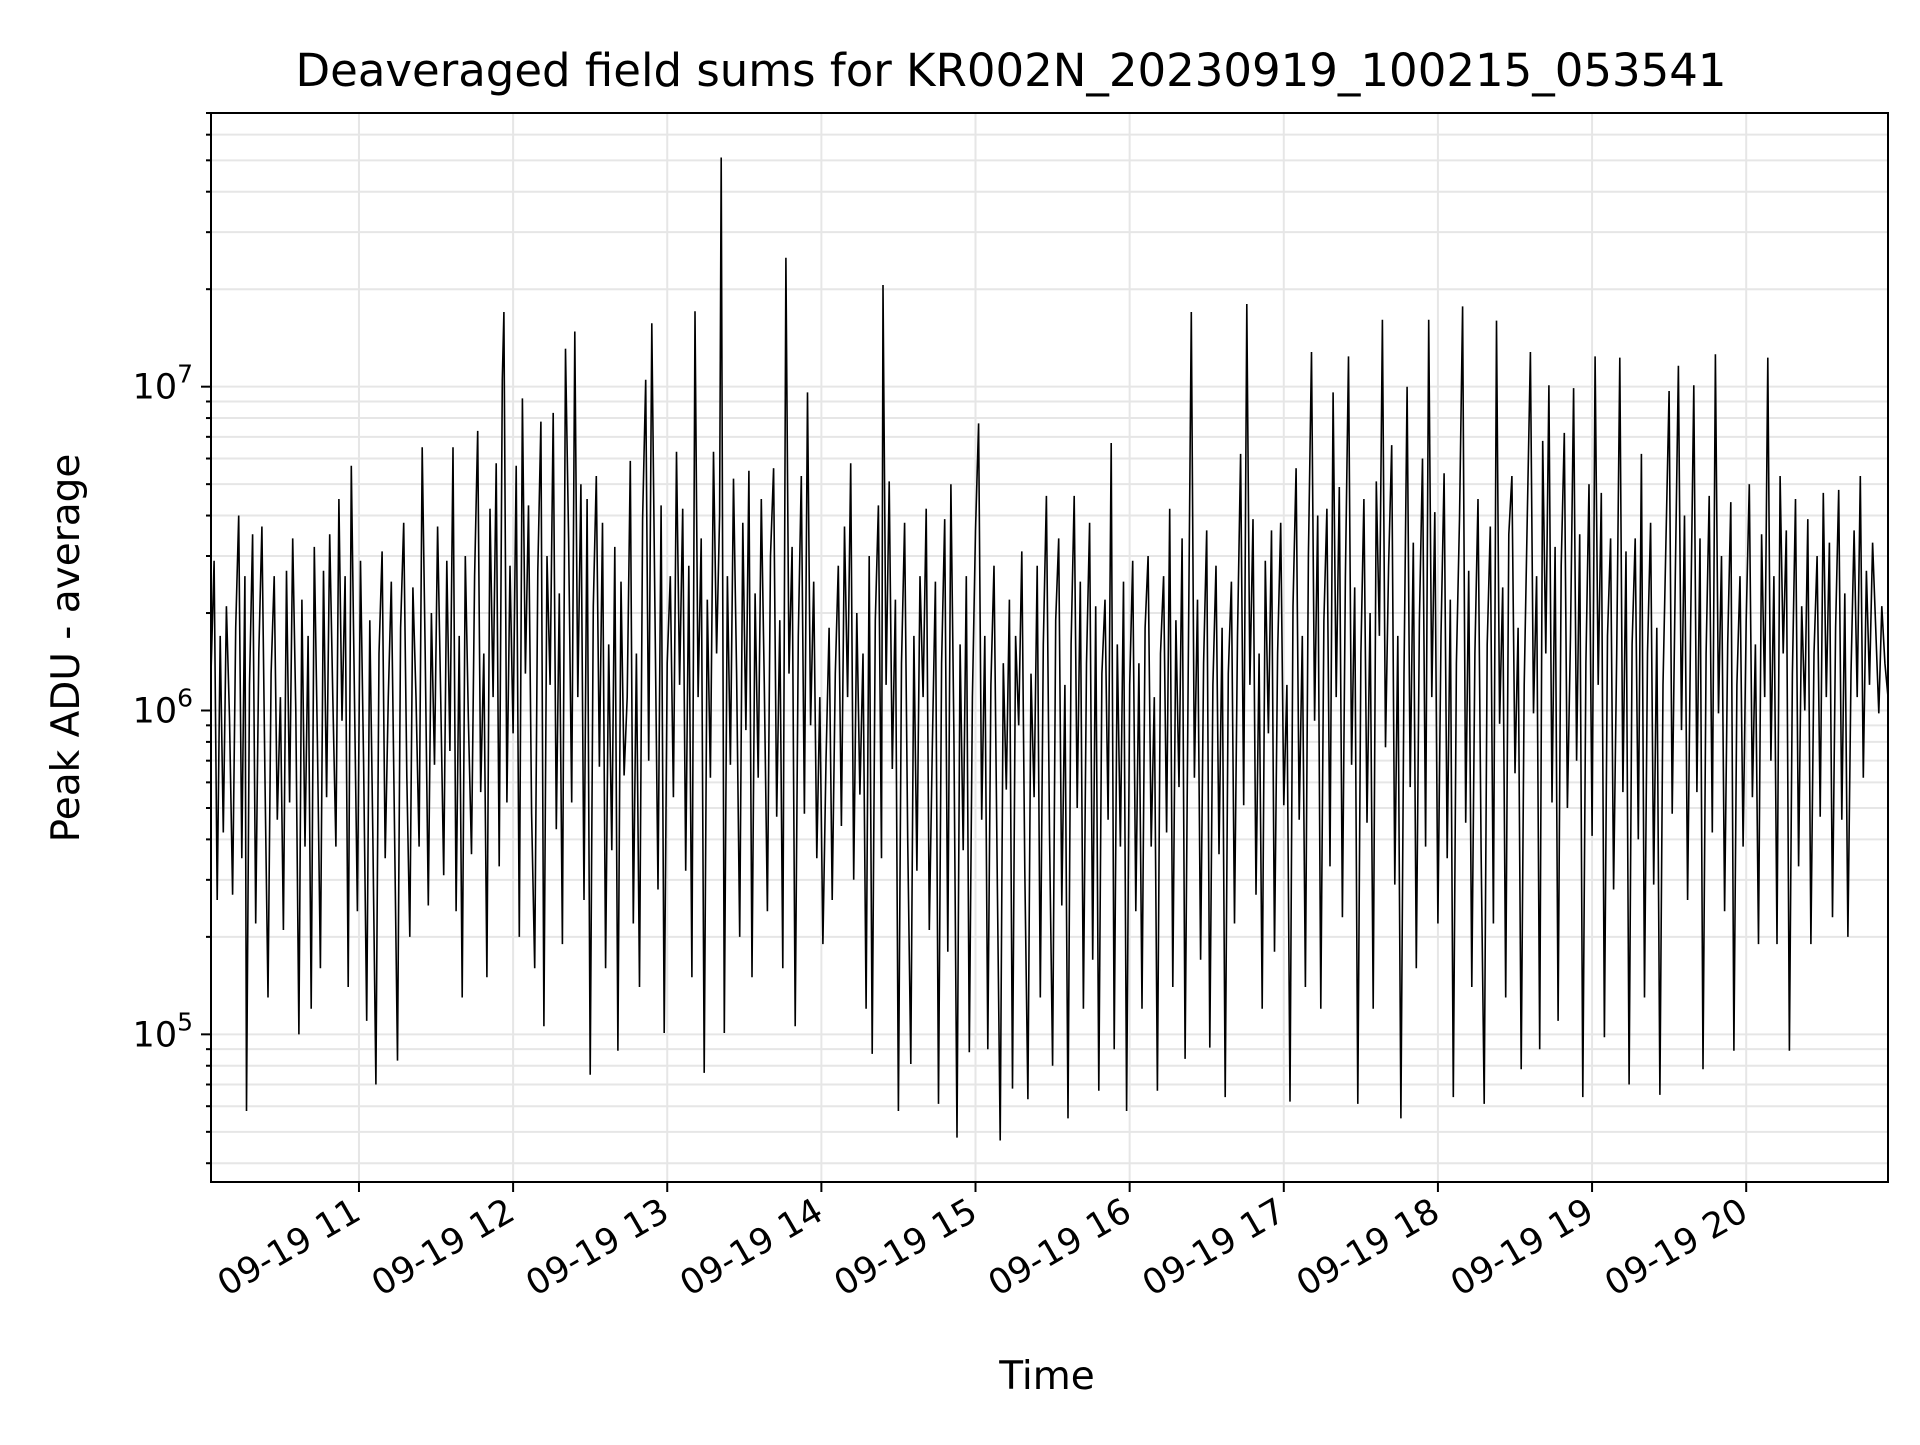  I want to click on y-tick-label: 10⁷, so click(163, 384).